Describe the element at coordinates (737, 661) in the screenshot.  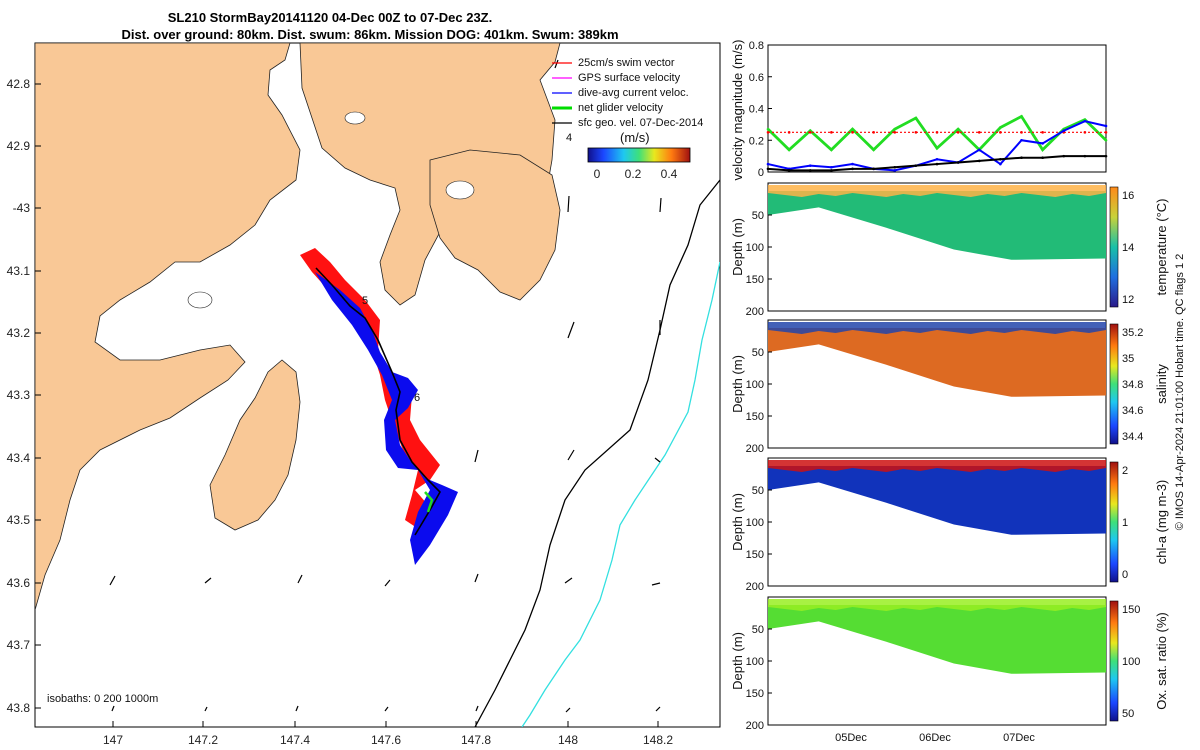
I see `depth-ylabel: Depth (m)` at that location.